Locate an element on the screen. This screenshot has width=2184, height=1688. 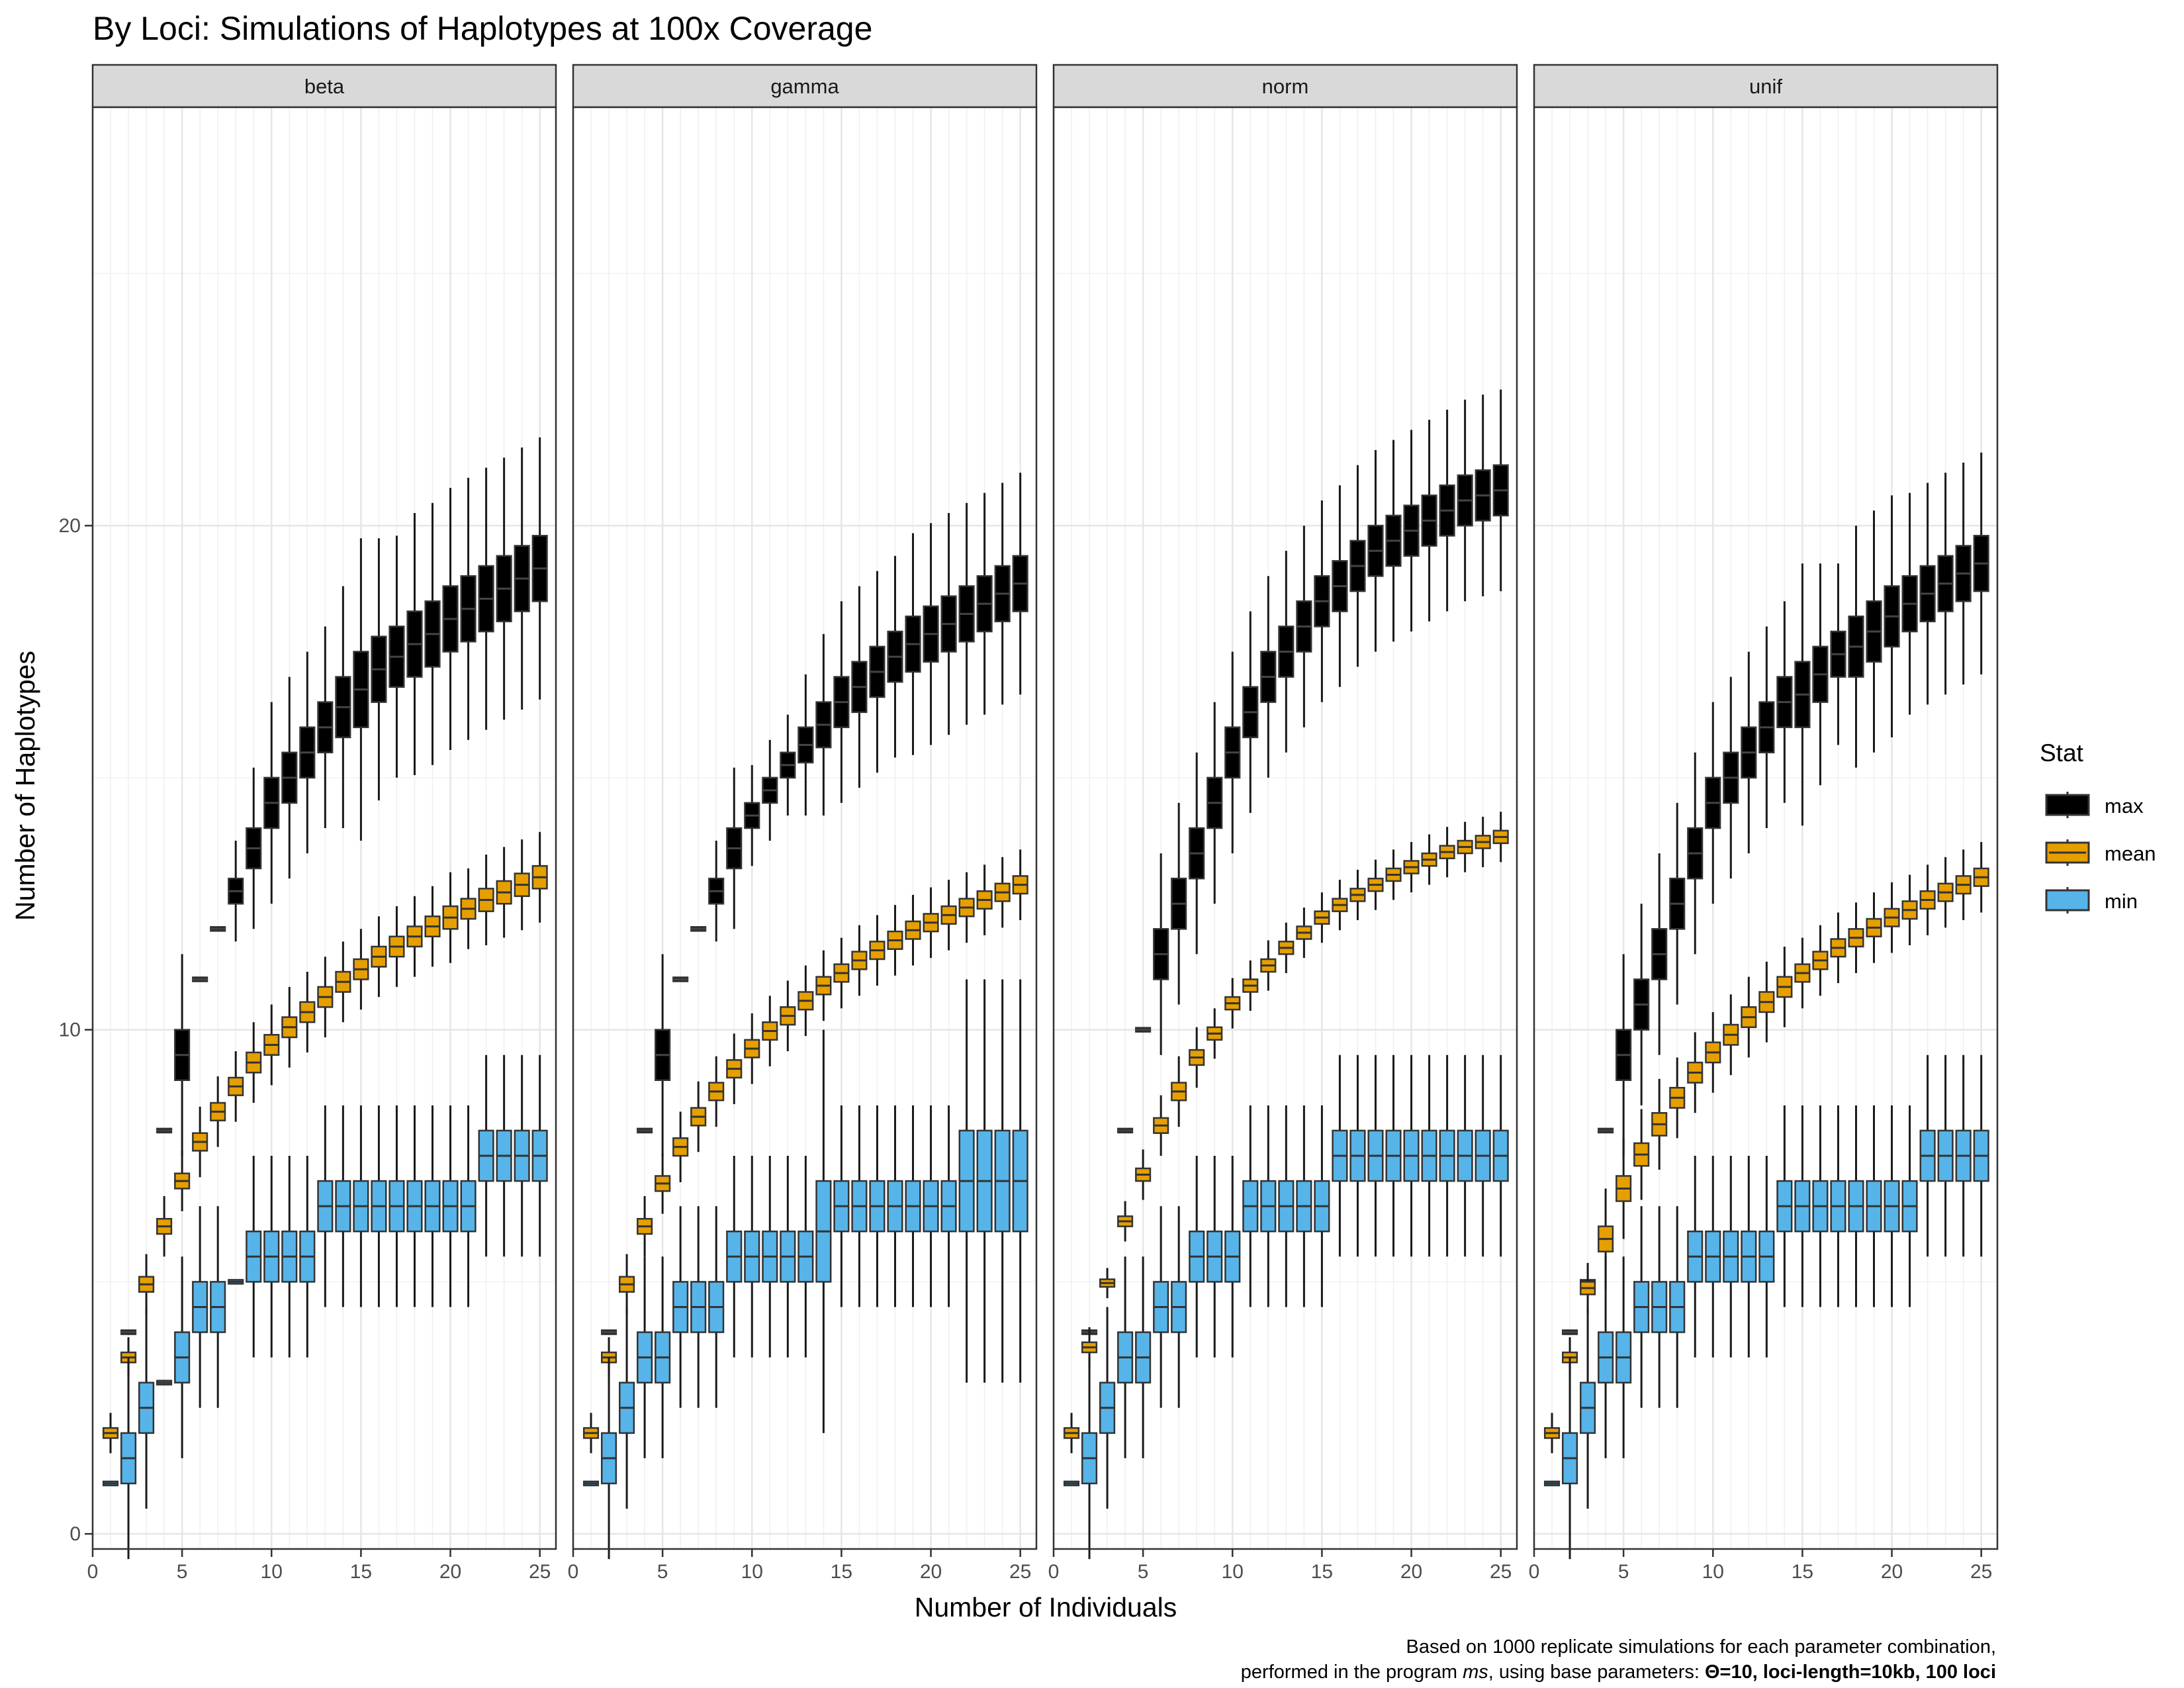
box-max-n25 is located at coordinates (1020, 584).